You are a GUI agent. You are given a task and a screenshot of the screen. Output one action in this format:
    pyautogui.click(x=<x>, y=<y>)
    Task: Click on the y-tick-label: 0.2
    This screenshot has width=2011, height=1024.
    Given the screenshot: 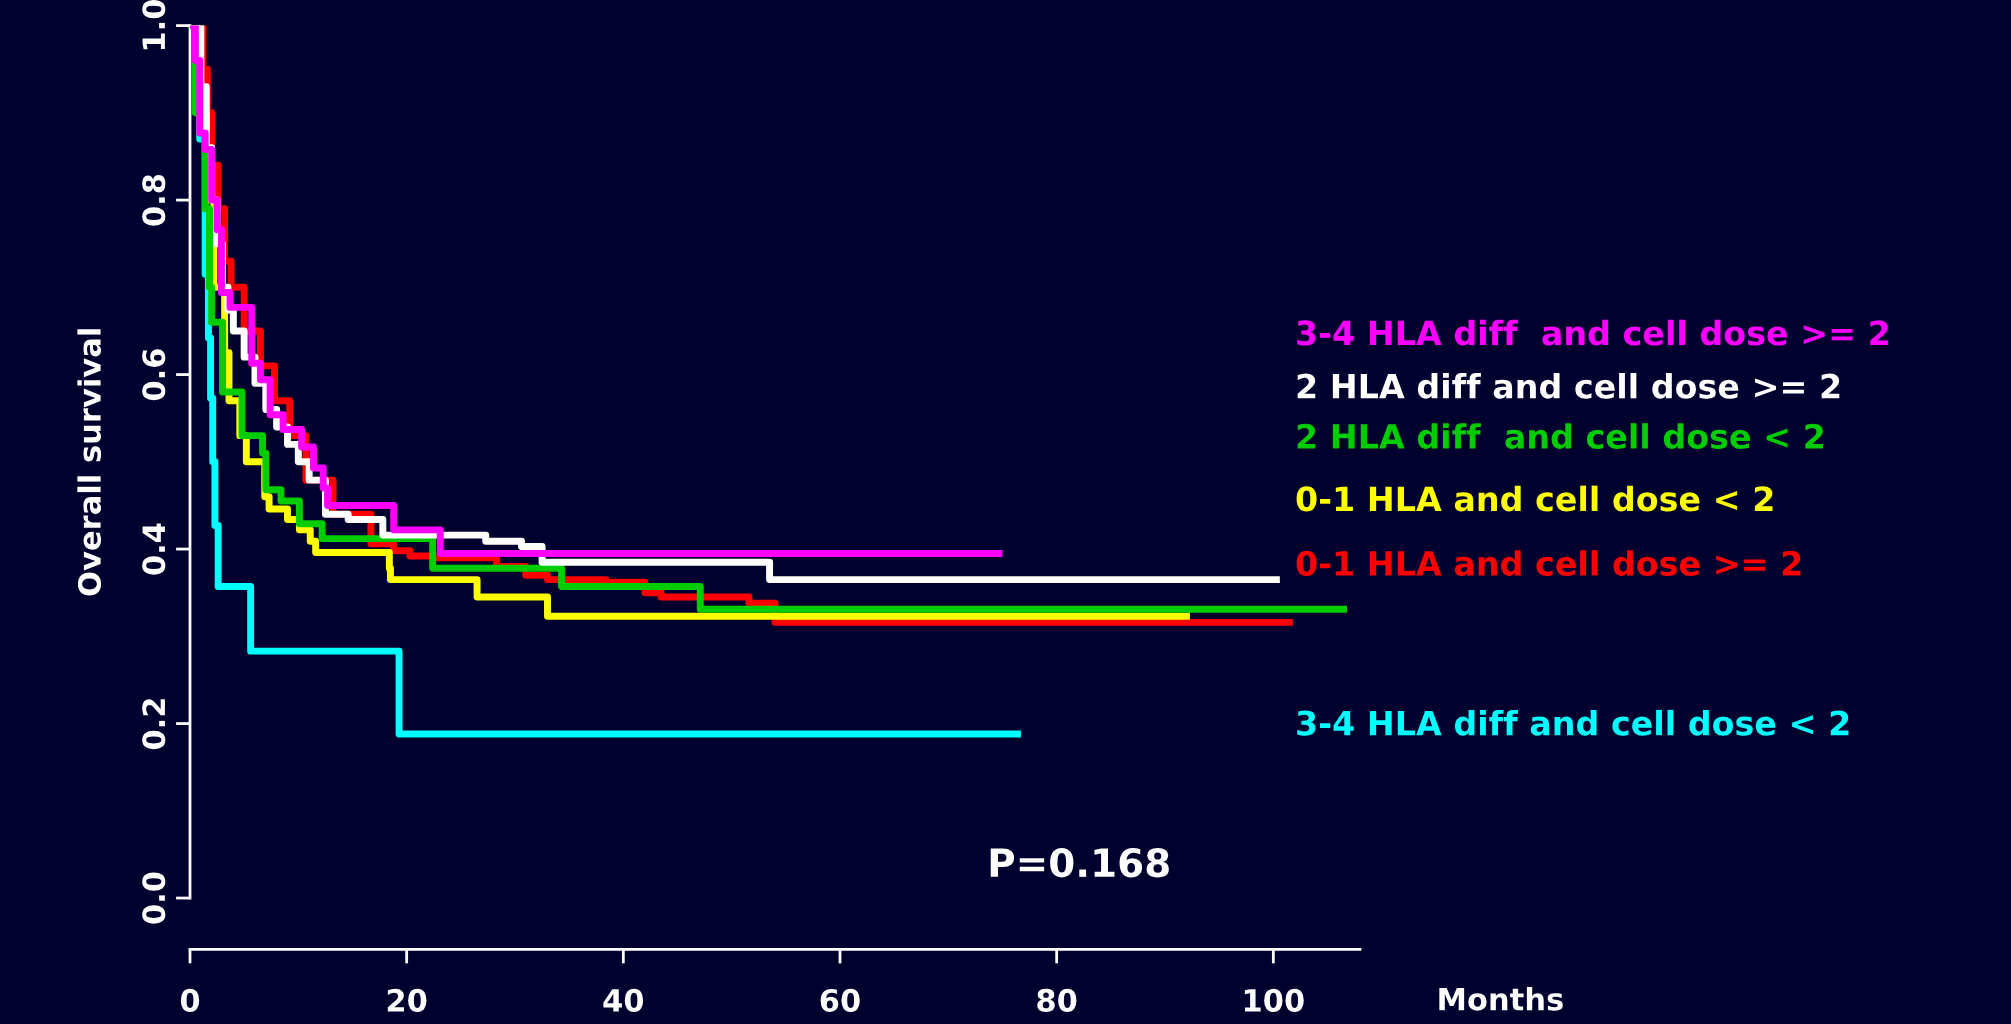 What is the action you would take?
    pyautogui.click(x=154, y=724)
    